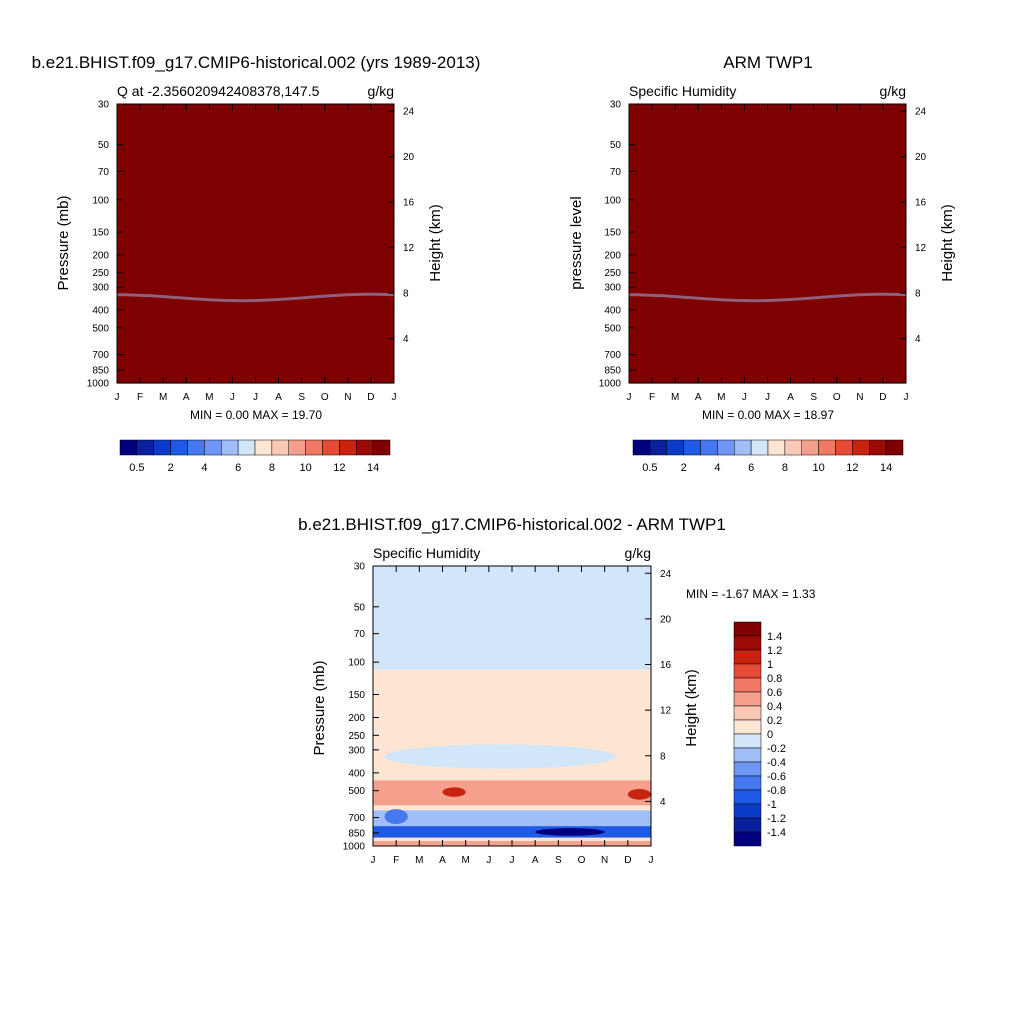 Image resolution: width=1024 pixels, height=1024 pixels. What do you see at coordinates (776, 749) in the screenshot?
I see `panel-diff-colorbar-label: -0.2` at bounding box center [776, 749].